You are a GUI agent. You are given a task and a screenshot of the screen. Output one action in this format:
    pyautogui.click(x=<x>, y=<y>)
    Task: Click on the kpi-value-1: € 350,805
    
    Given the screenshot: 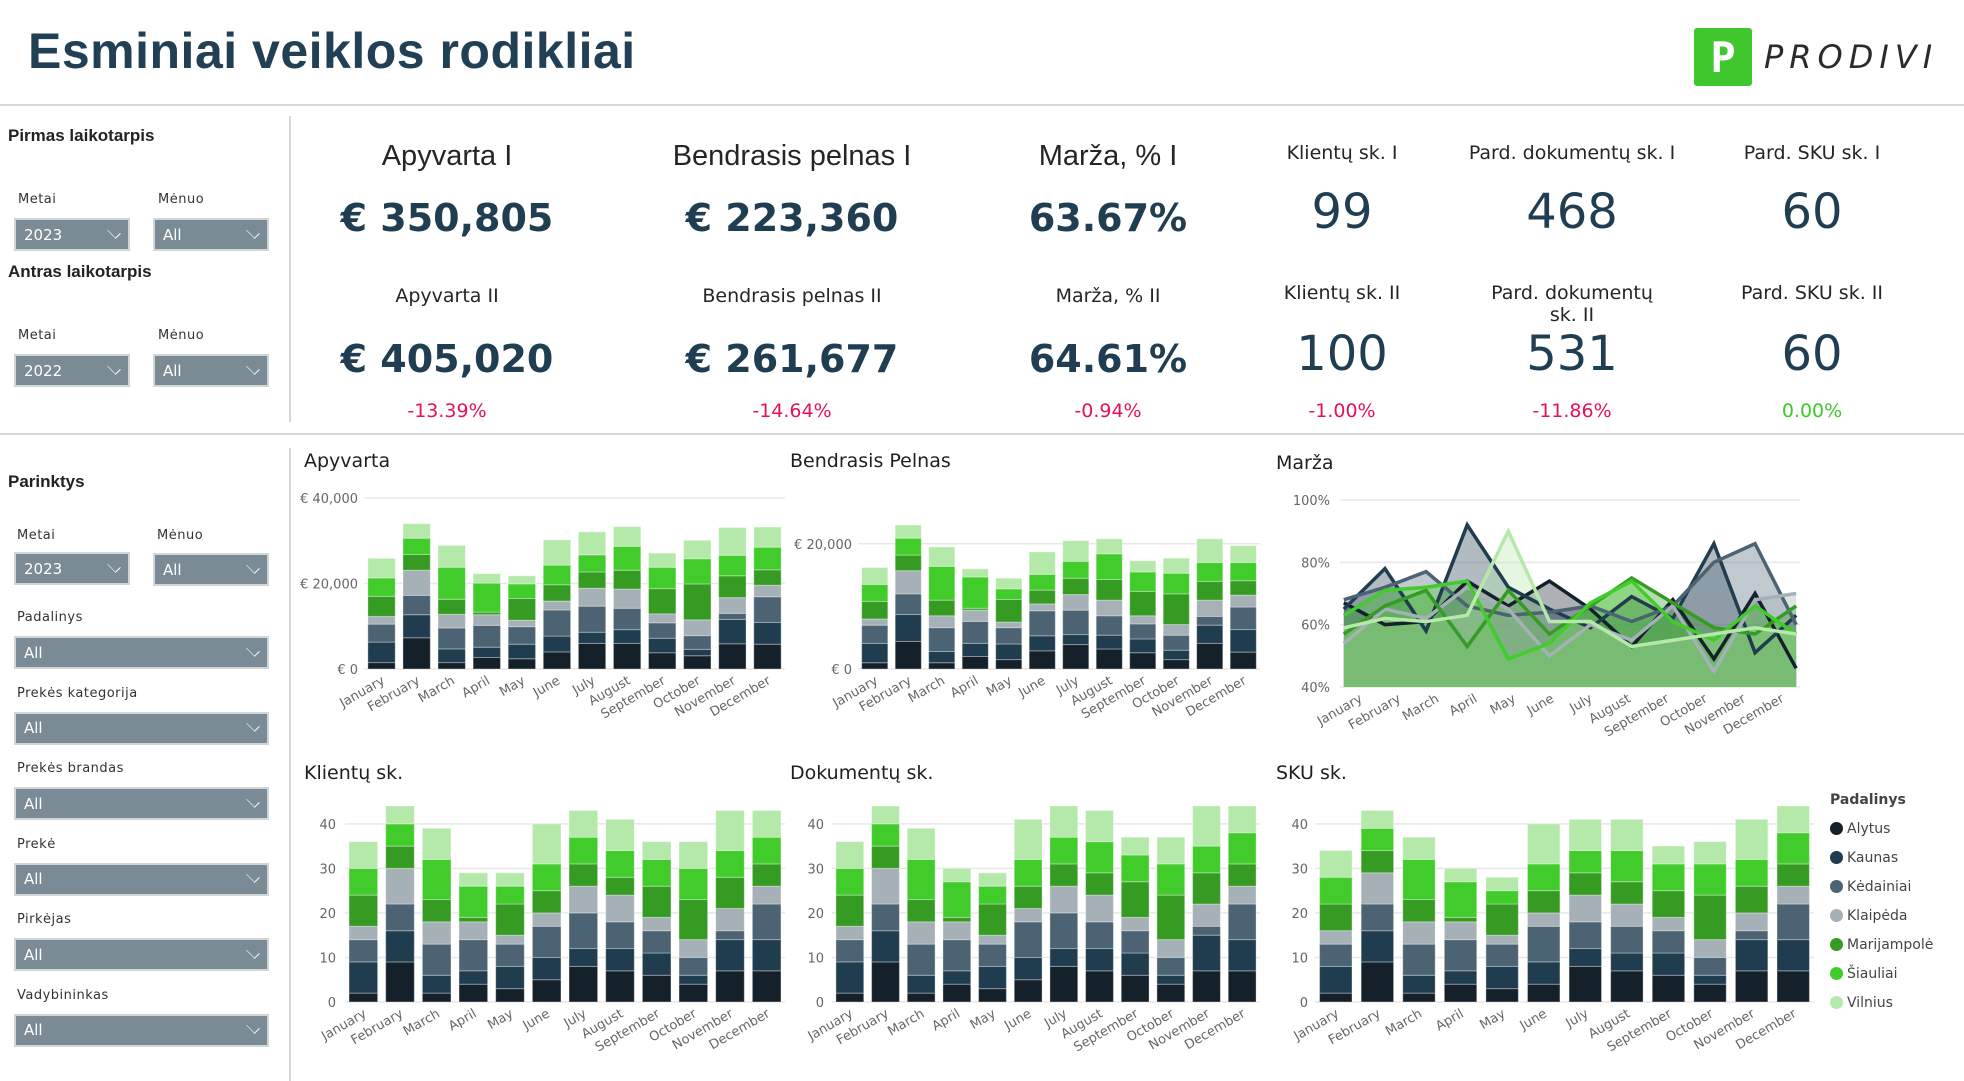 What is the action you would take?
    pyautogui.click(x=447, y=218)
    